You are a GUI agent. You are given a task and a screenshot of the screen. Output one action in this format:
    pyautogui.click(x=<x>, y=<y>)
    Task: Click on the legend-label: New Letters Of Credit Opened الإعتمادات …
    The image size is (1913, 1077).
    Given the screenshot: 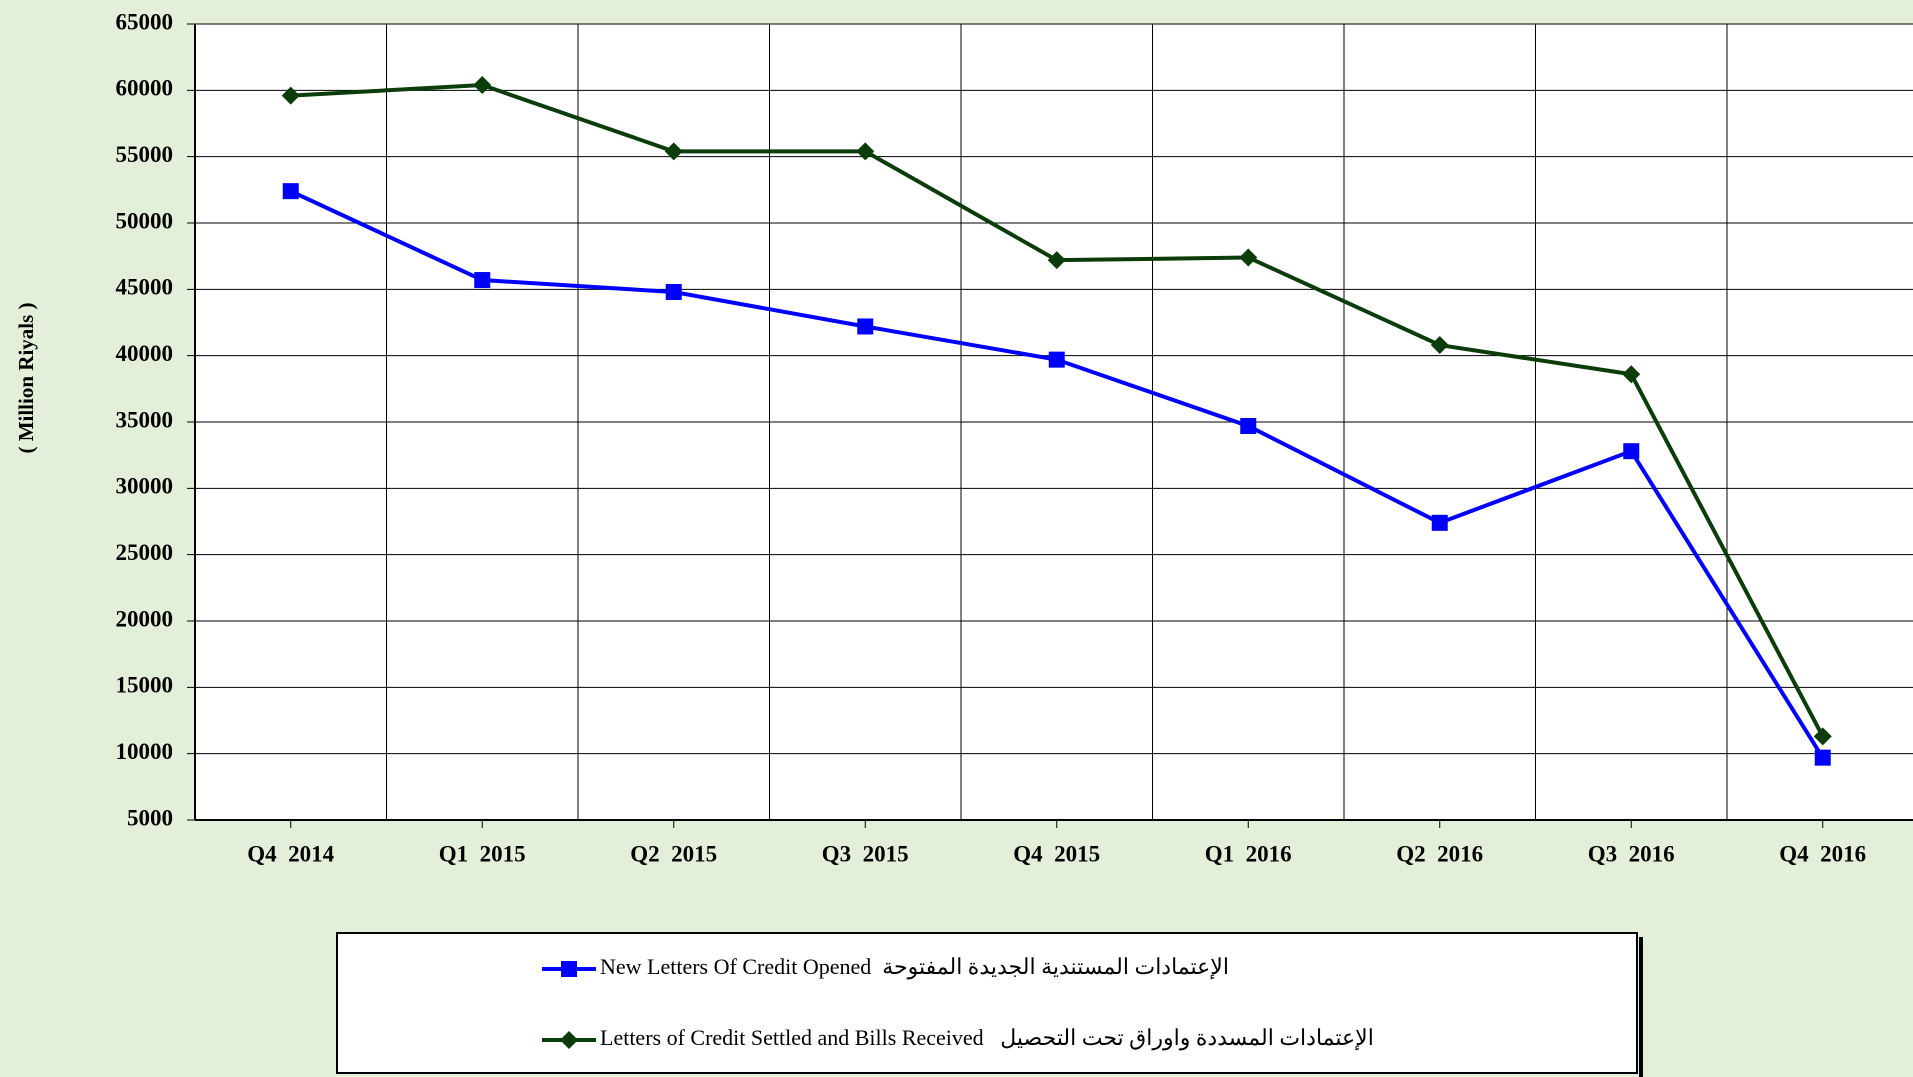 What is the action you would take?
    pyautogui.click(x=914, y=967)
    